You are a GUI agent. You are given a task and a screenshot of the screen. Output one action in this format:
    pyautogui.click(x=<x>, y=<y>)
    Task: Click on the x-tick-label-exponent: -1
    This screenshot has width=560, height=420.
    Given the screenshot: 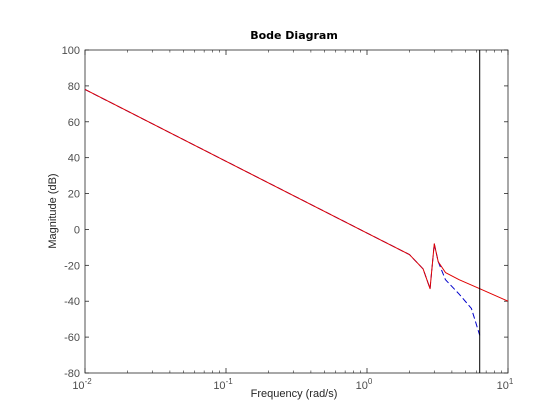 What is the action you would take?
    pyautogui.click(x=230, y=381)
    